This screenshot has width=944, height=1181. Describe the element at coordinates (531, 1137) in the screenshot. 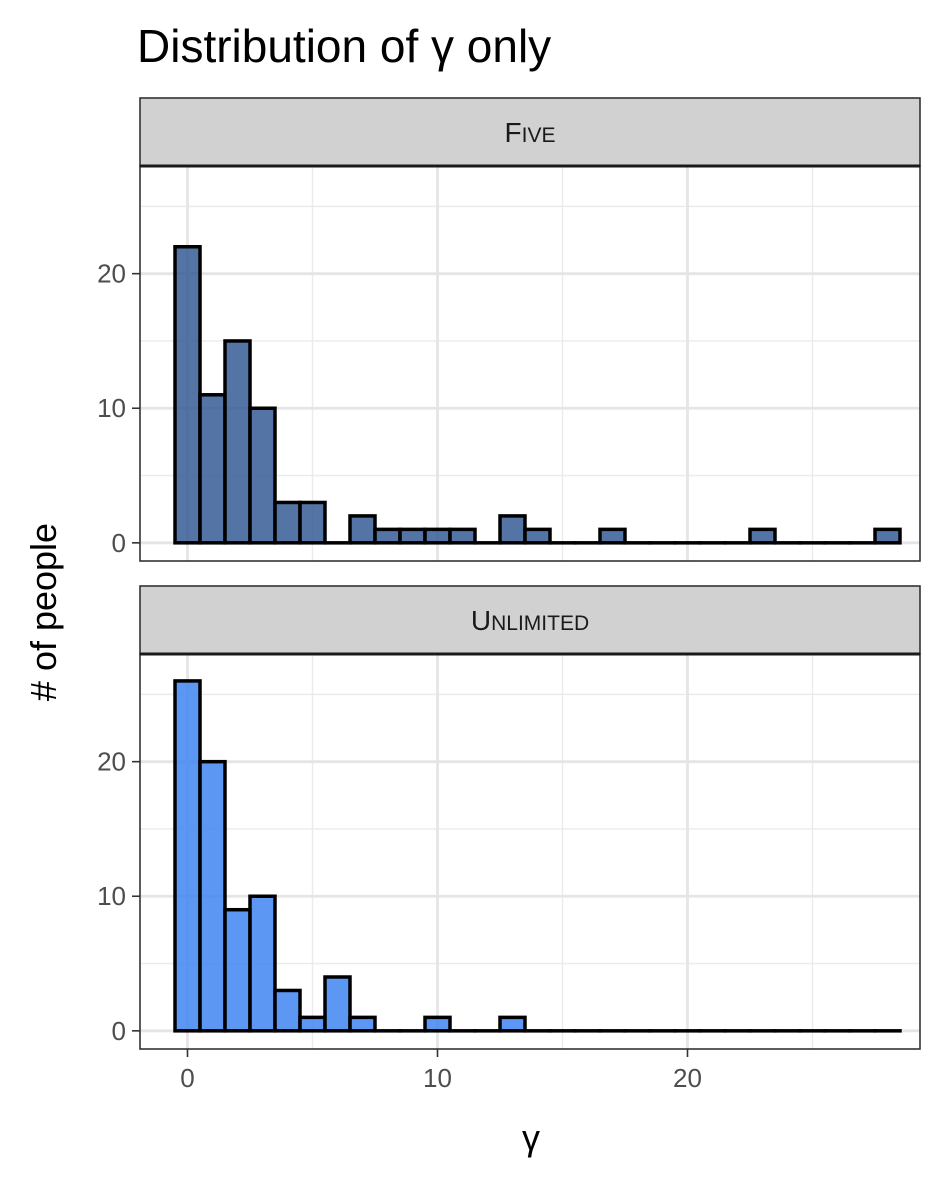

I see `x-axis-title: γ` at that location.